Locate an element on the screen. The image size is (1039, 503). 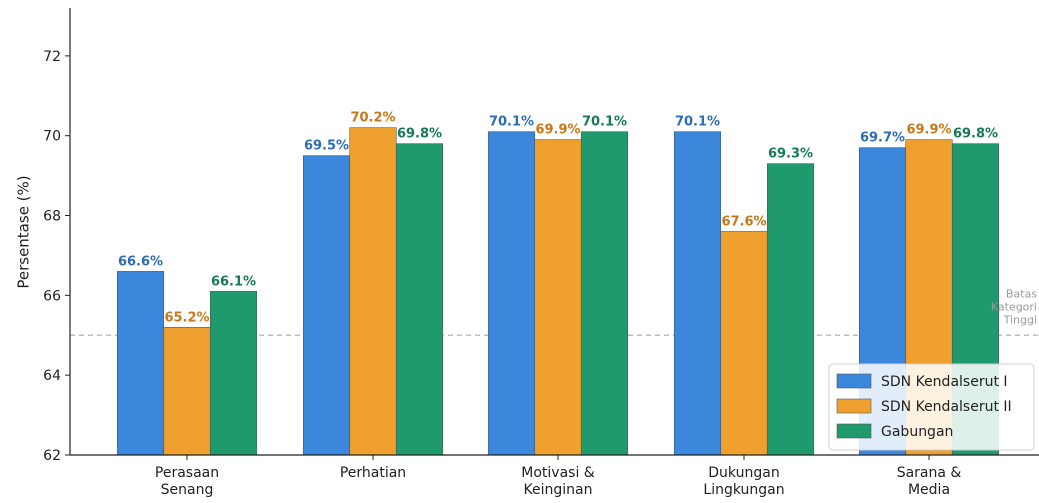
x-tick-label: Media is located at coordinates (929, 490).